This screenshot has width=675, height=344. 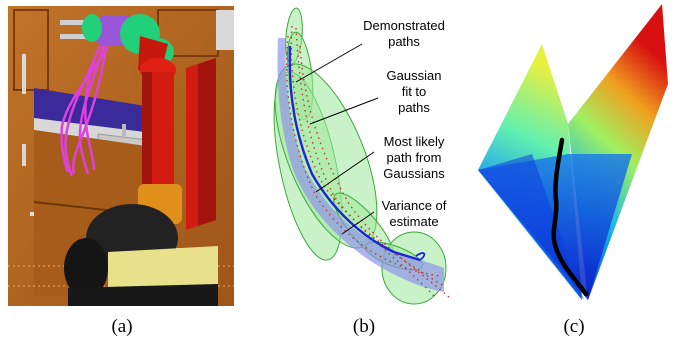 I want to click on faucet, so click(x=124, y=130).